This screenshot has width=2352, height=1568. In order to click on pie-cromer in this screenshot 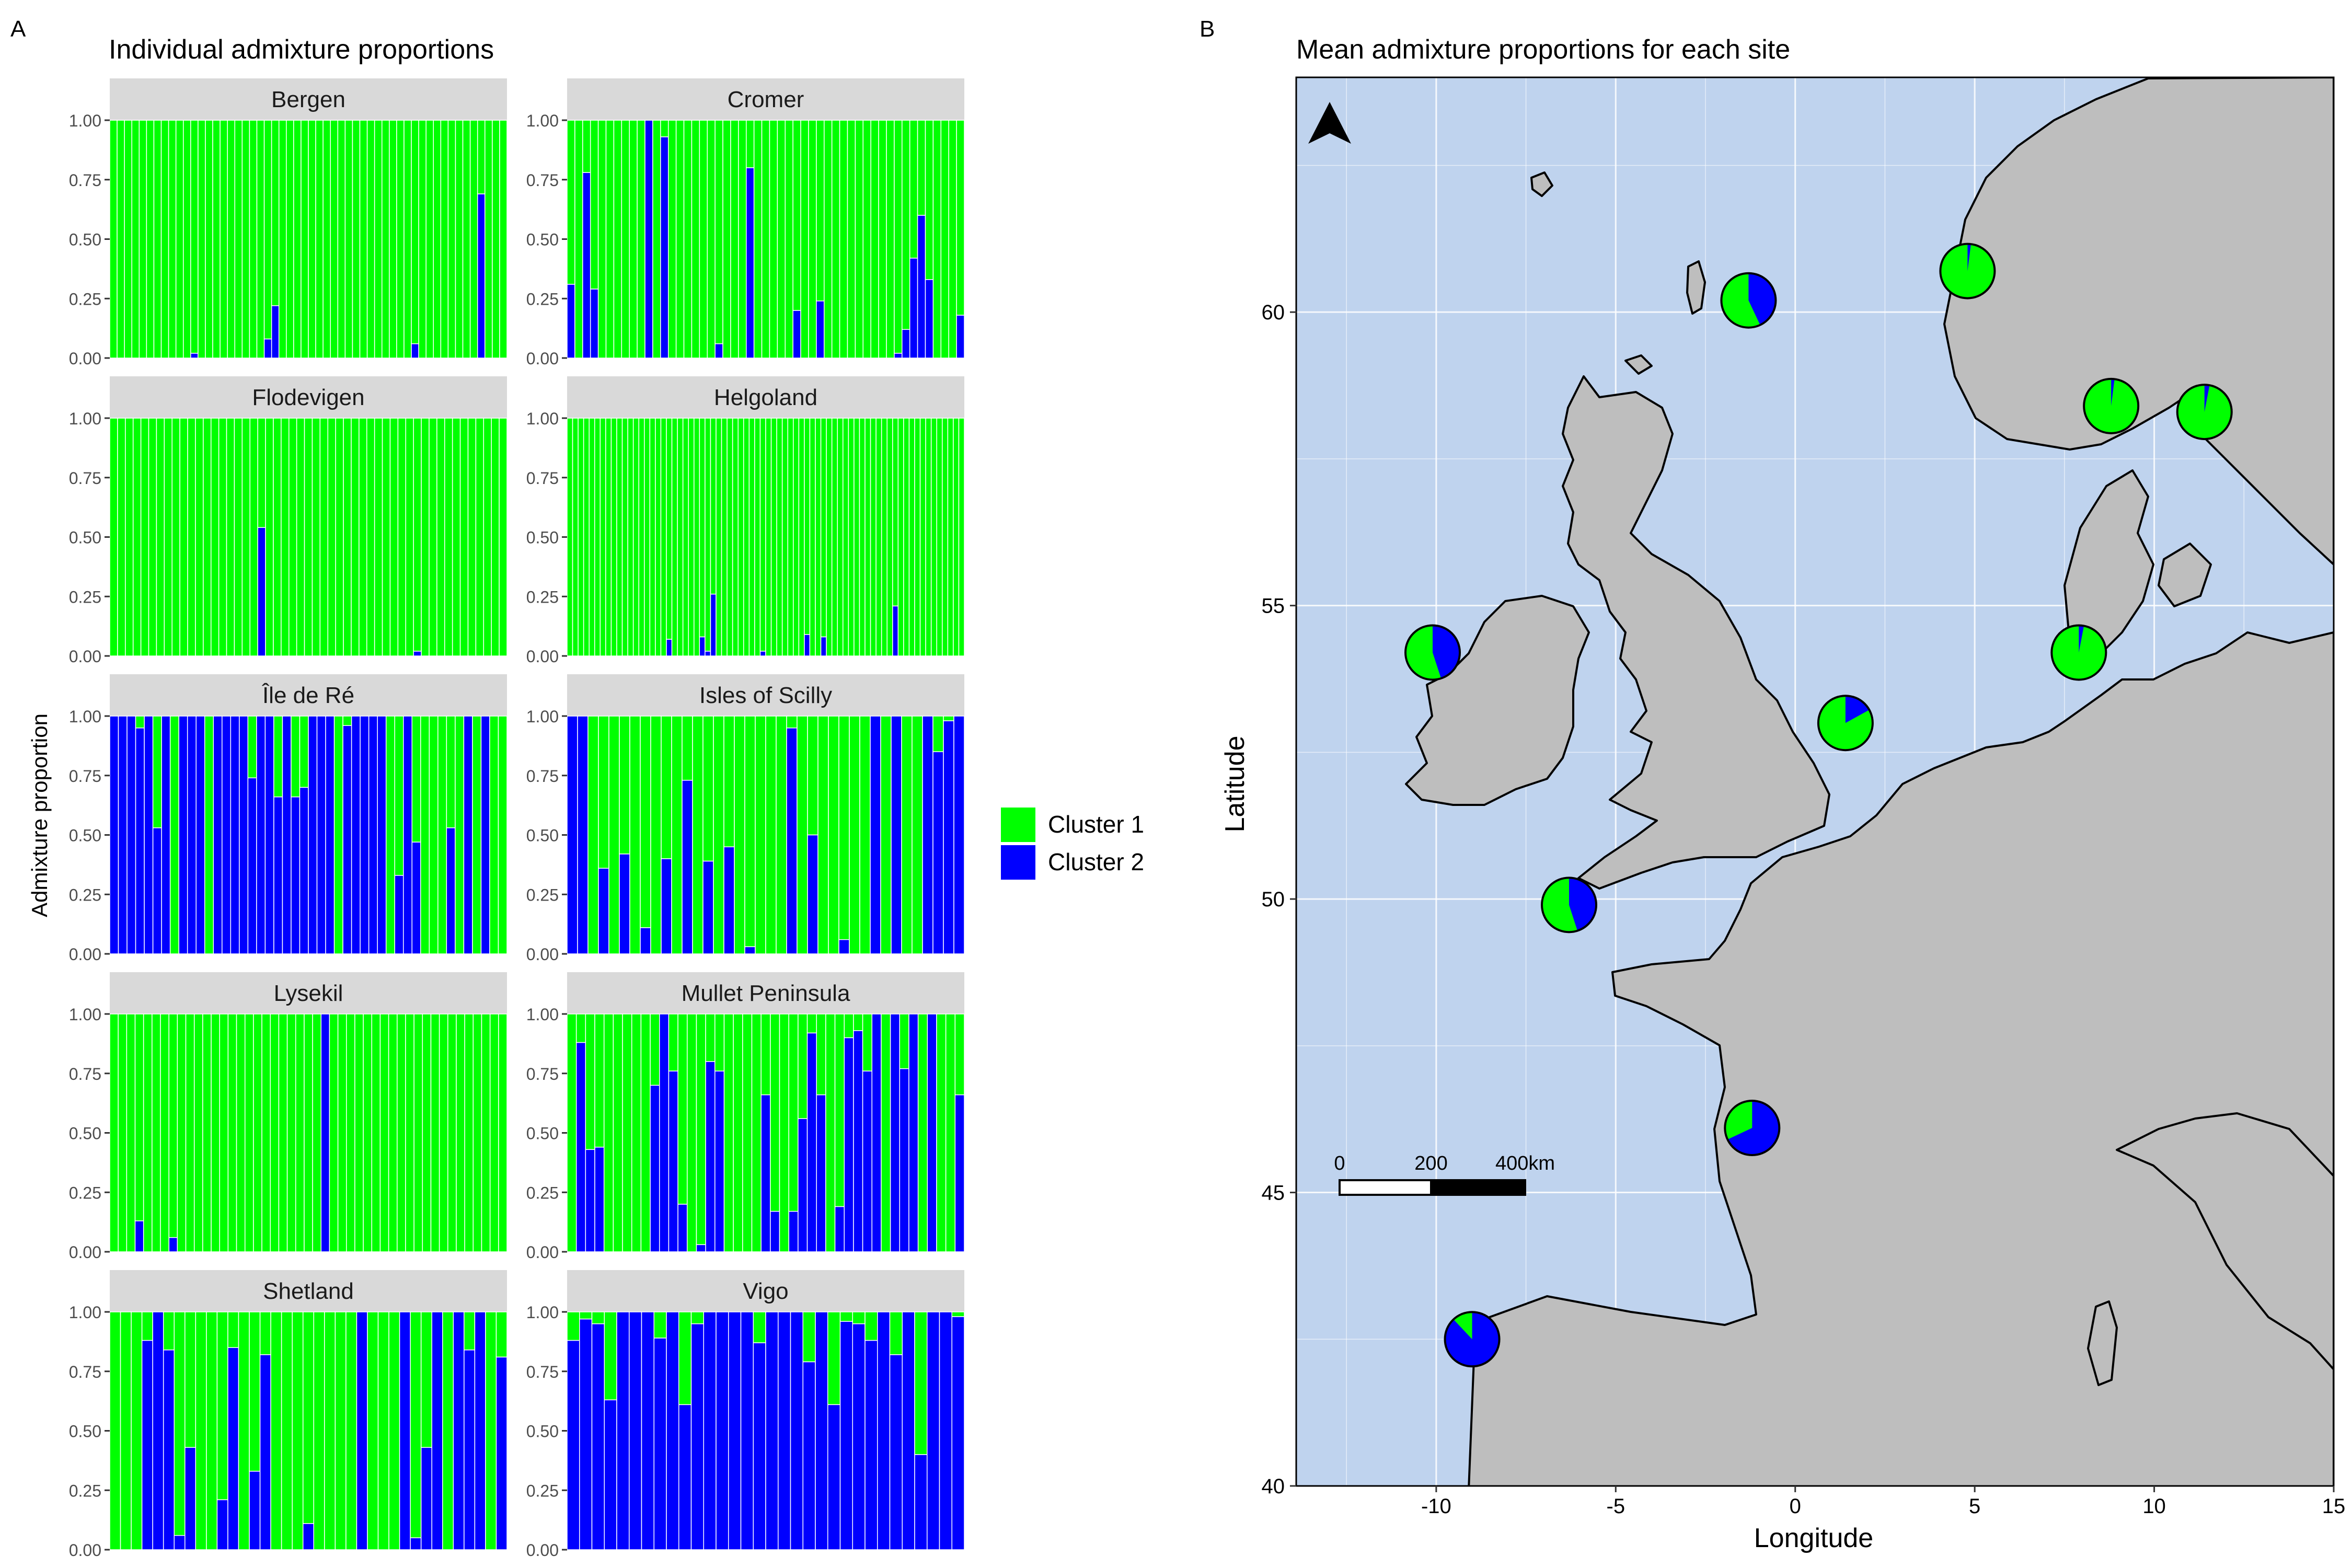, I will do `click(1845, 723)`.